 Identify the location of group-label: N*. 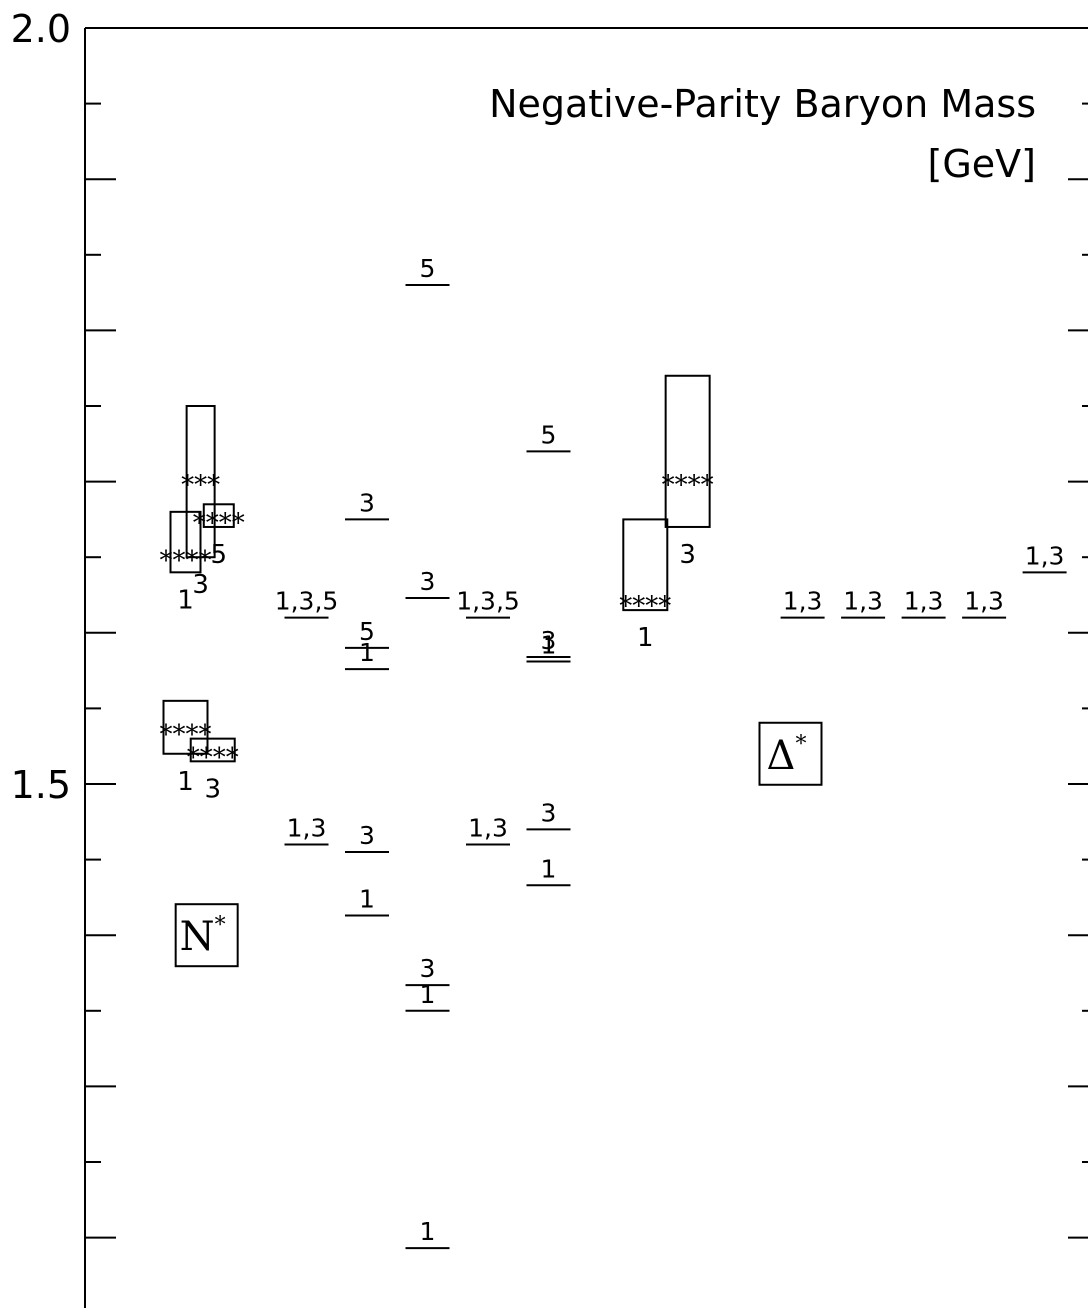
(203, 936).